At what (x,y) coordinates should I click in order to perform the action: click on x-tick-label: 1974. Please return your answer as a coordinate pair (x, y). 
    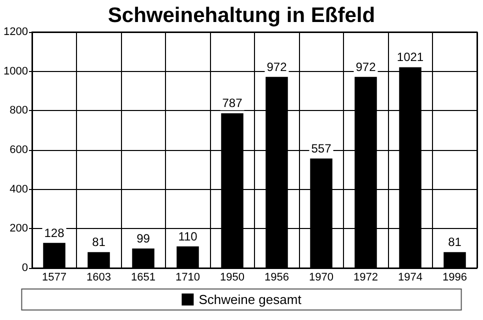
    Looking at the image, I should click on (410, 278).